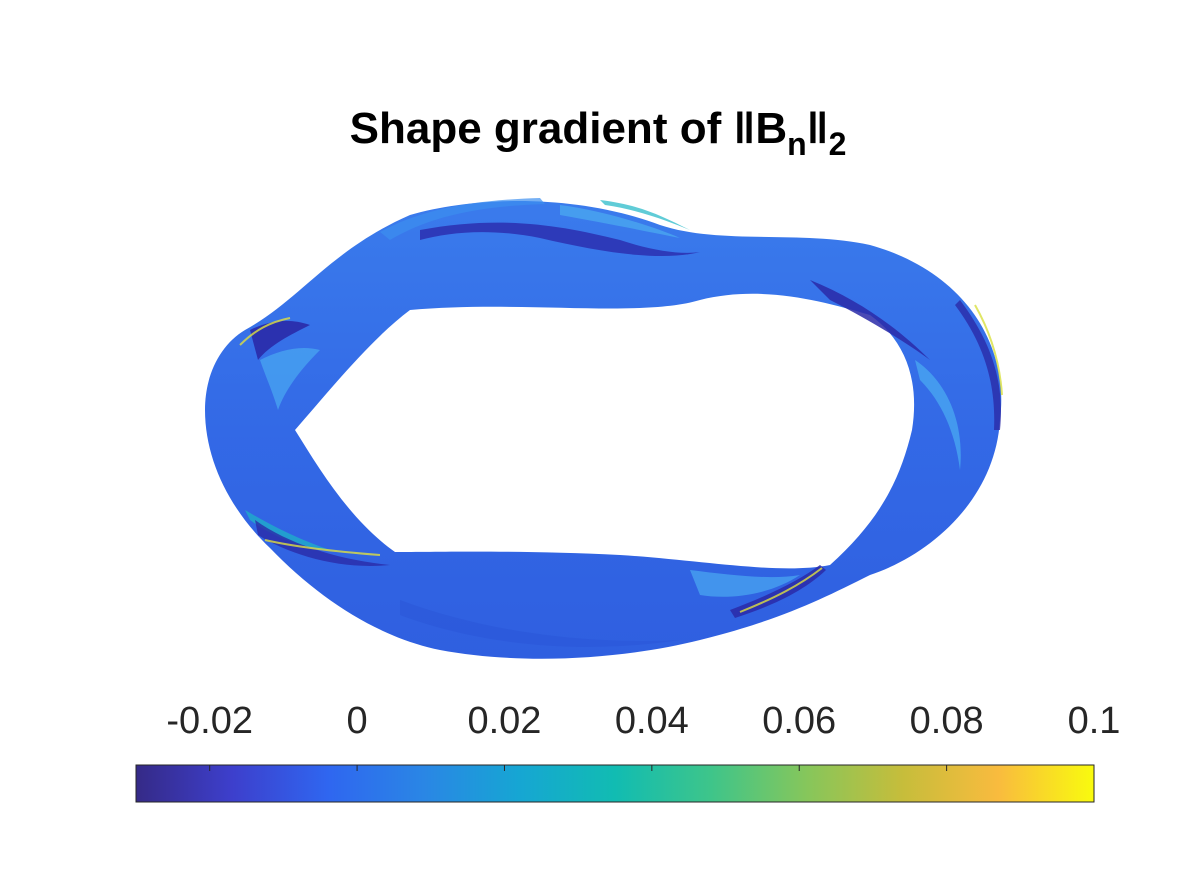 This screenshot has width=1196, height=888. Describe the element at coordinates (290, 379) in the screenshot. I see `band-left-light` at that location.